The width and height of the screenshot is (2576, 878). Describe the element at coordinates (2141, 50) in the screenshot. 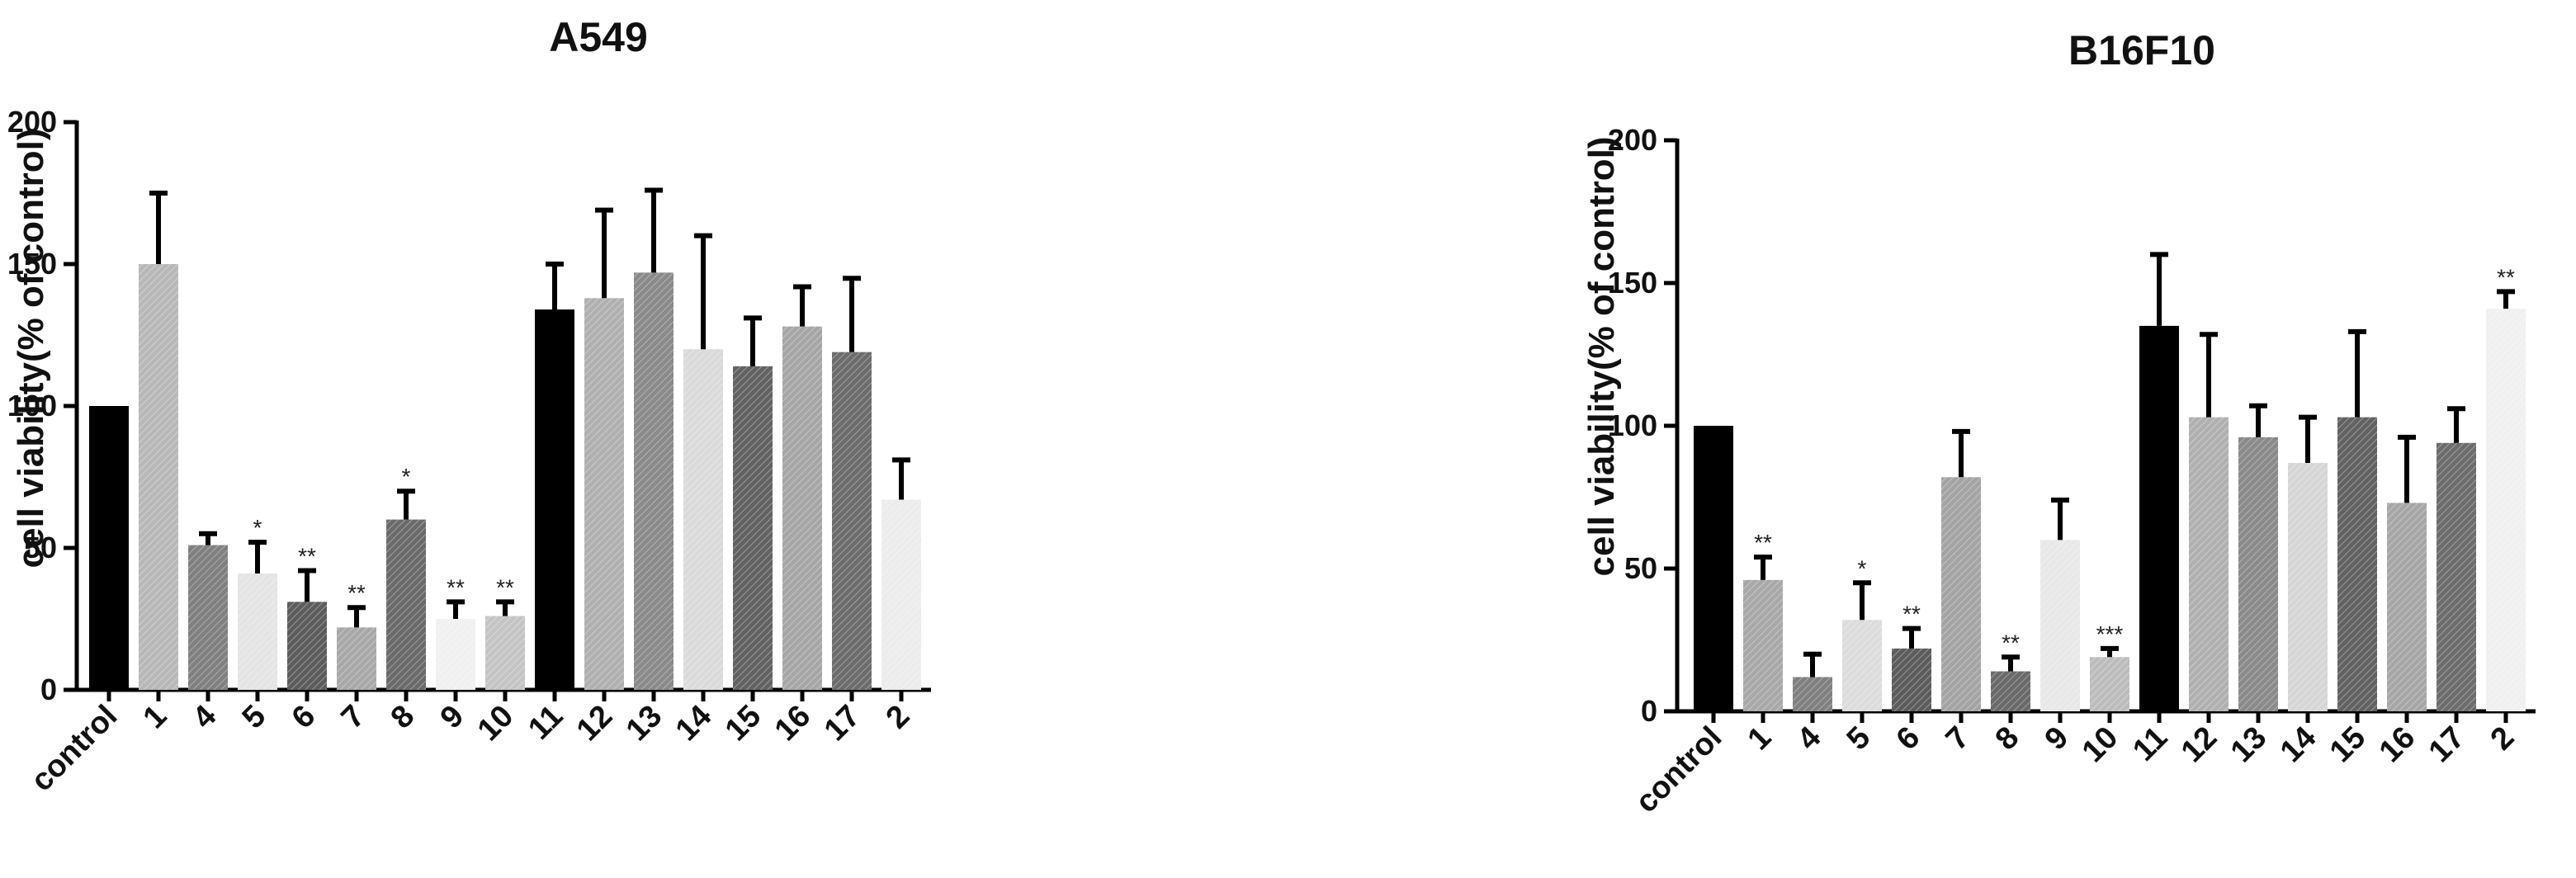

I see `chart-title: B16F10` at that location.